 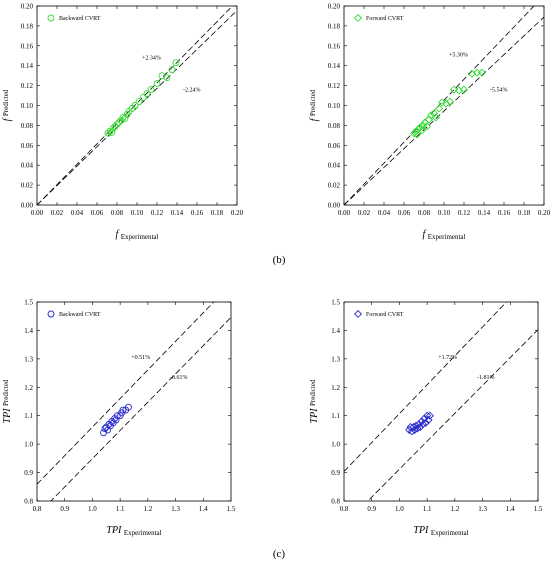 I want to click on x-tick-label: 0.00, so click(x=37, y=213).